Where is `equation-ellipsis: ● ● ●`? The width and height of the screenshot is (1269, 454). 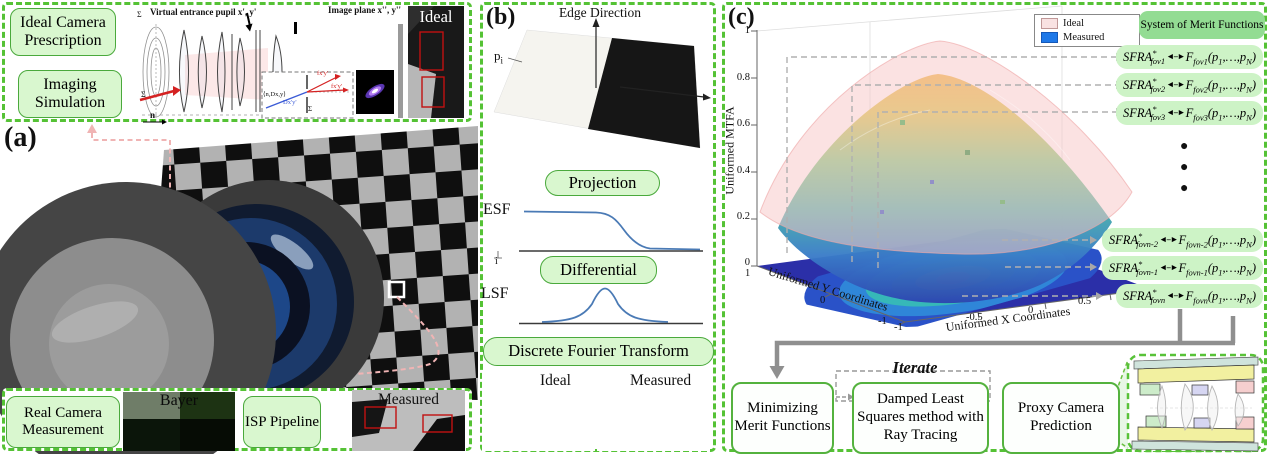 equation-ellipsis: ● ● ● is located at coordinates (1184, 167).